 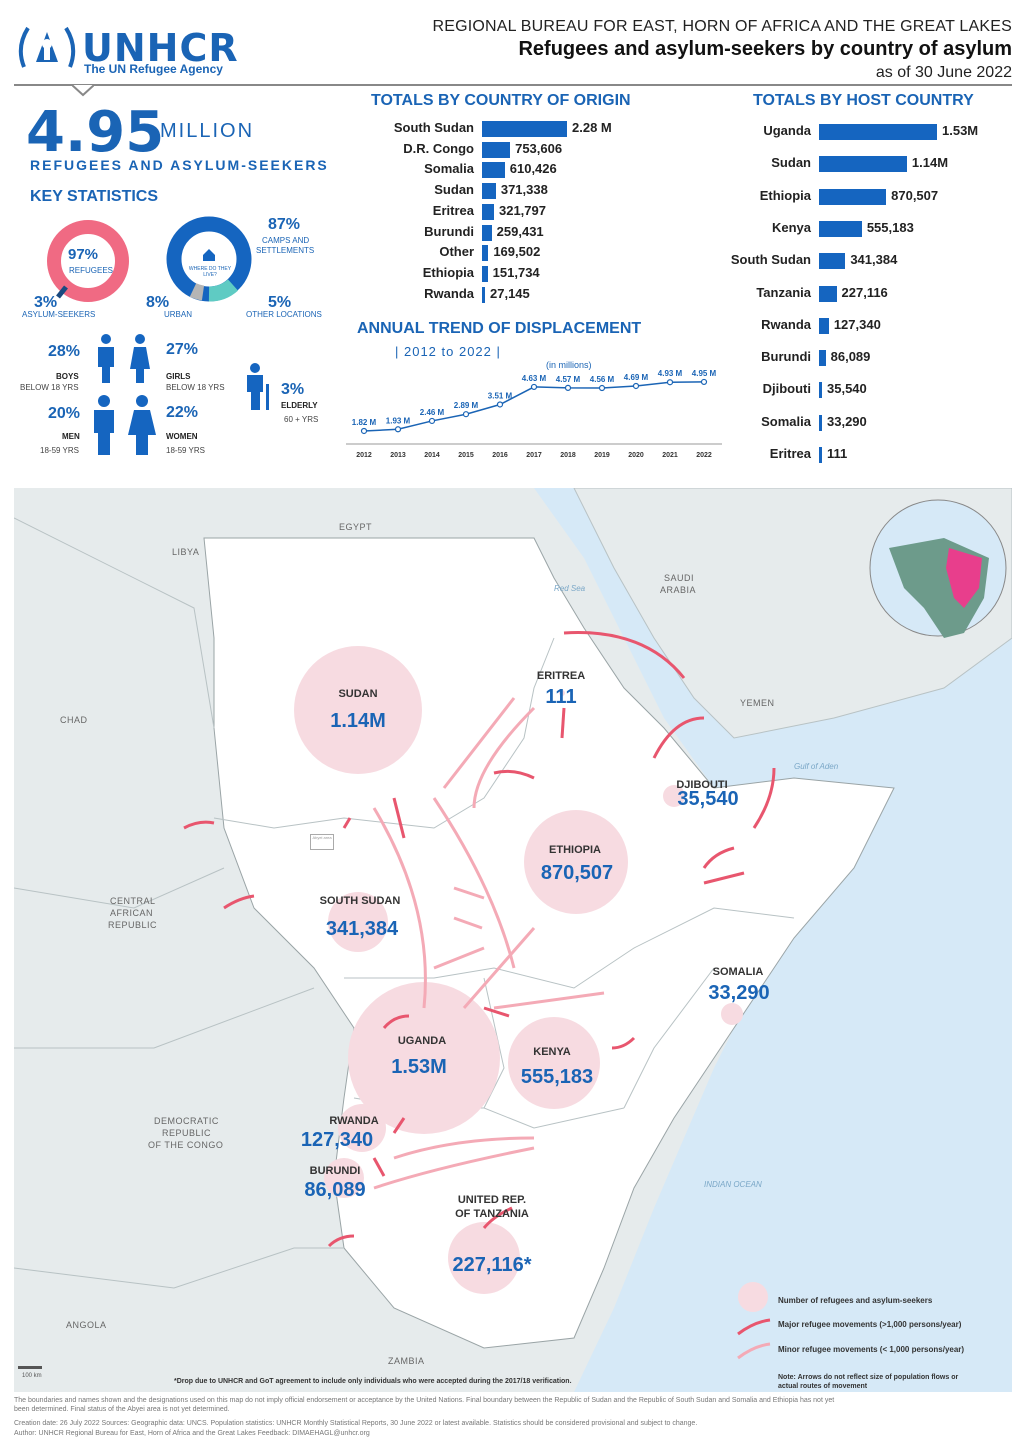 I want to click on label-angola: ANGOLA, so click(x=86, y=1325).